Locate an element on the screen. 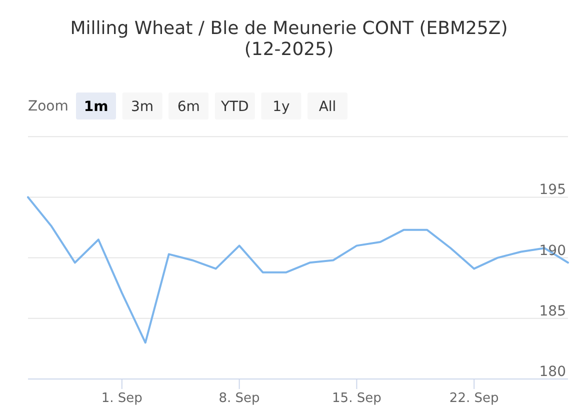  y-tick-label: 185 is located at coordinates (552, 311).